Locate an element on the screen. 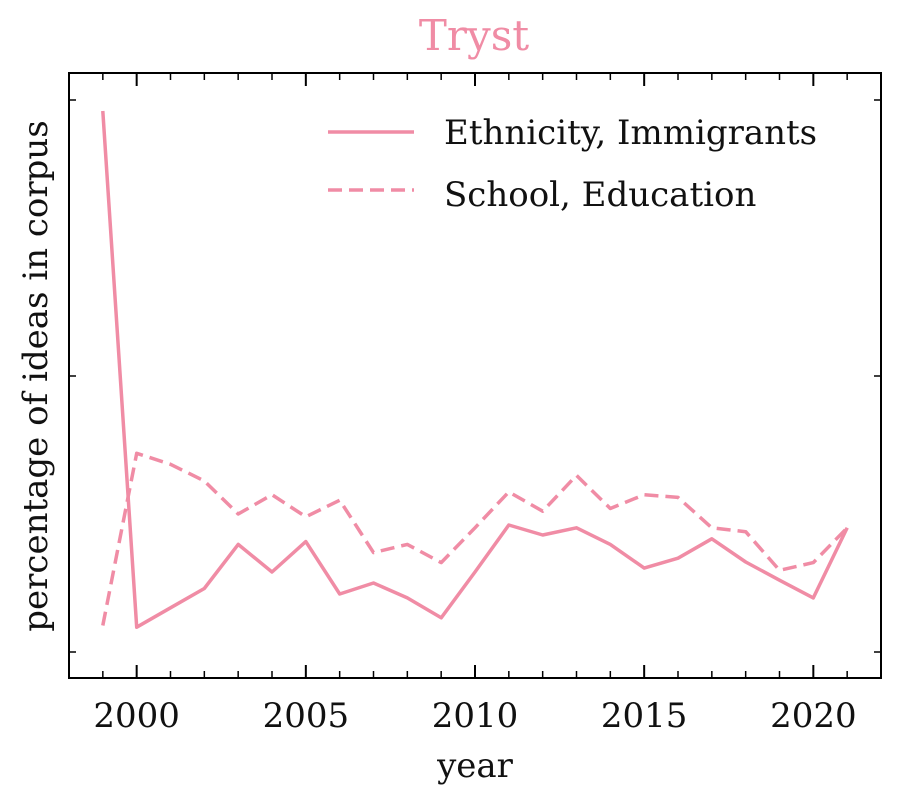 The height and width of the screenshot is (799, 897). x-tick-label: 2010 is located at coordinates (475, 716).